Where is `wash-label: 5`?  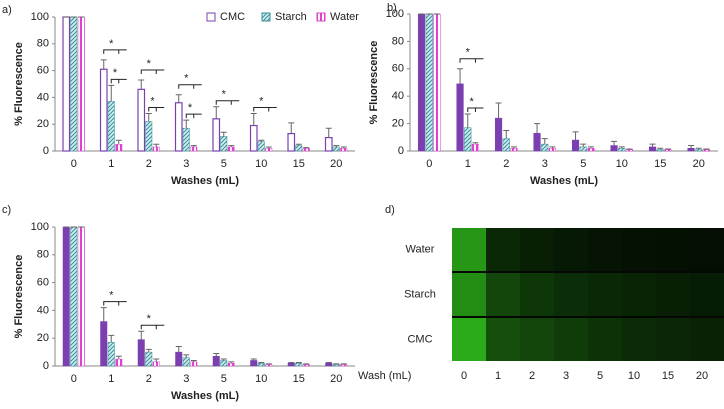 wash-label: 5 is located at coordinates (600, 376).